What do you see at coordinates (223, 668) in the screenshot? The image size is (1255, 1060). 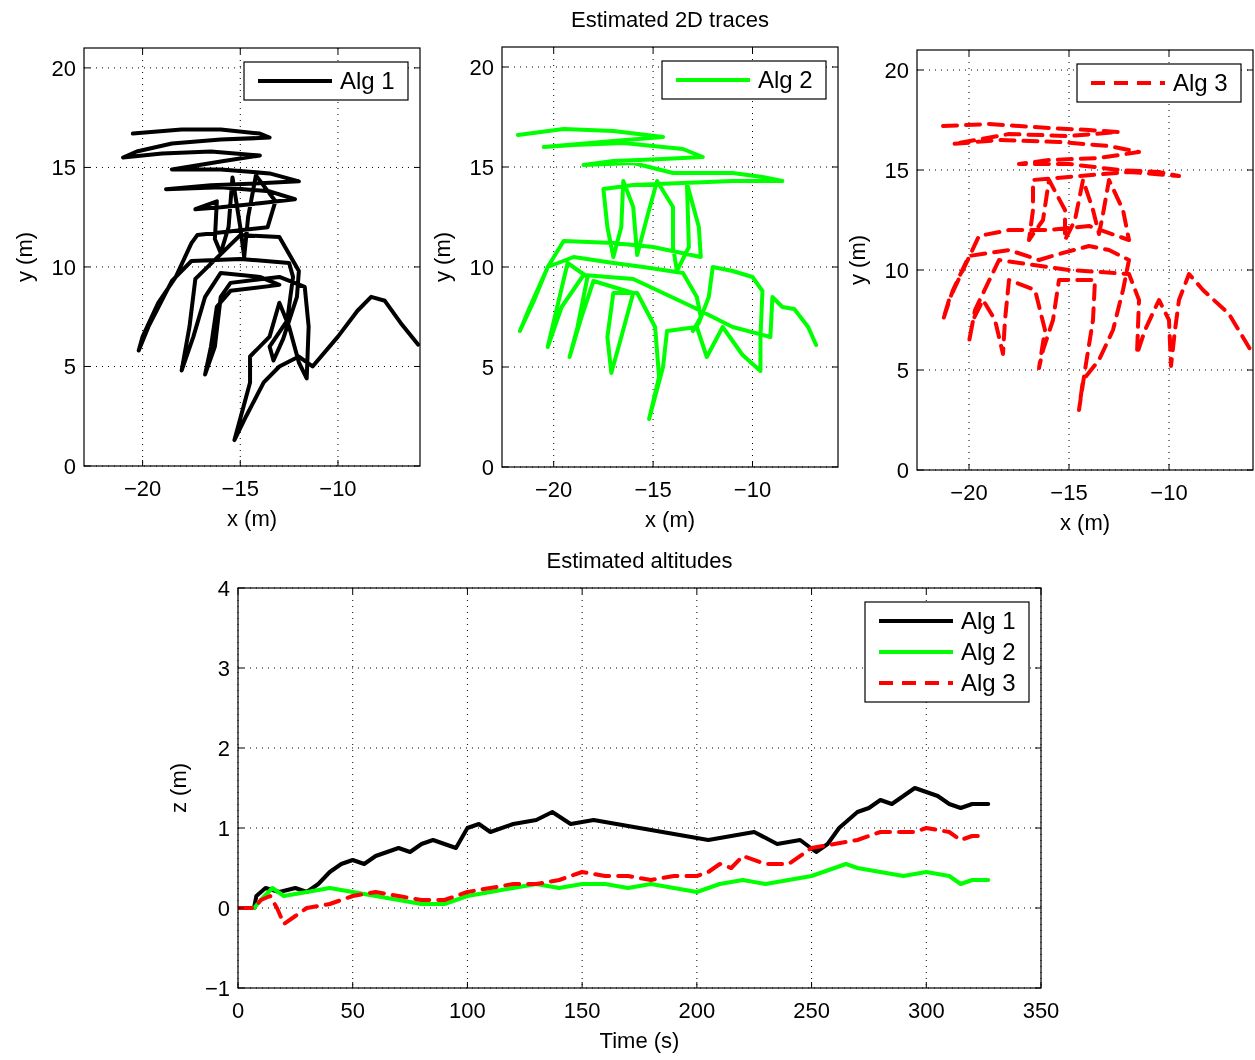 I see `y-tick-label: 3` at bounding box center [223, 668].